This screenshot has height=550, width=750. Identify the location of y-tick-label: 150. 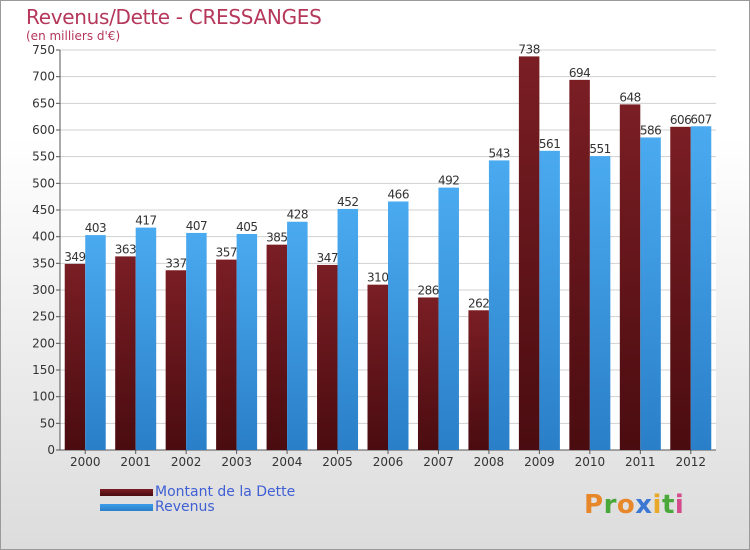
(43, 370).